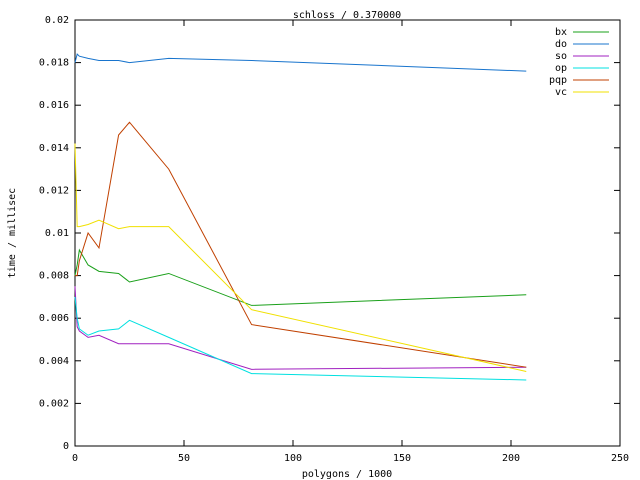  I want to click on chart-title: schloss / 0.370000, so click(347, 15).